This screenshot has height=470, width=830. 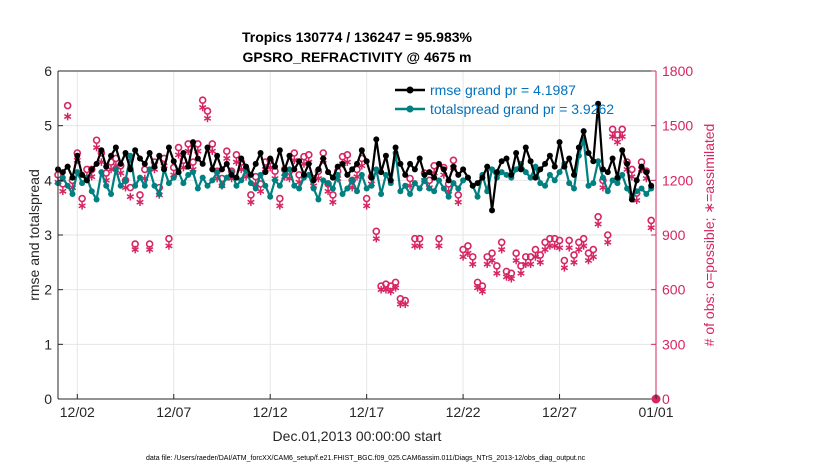 What do you see at coordinates (366, 412) in the screenshot?
I see `x-tick-label: 12/17` at bounding box center [366, 412].